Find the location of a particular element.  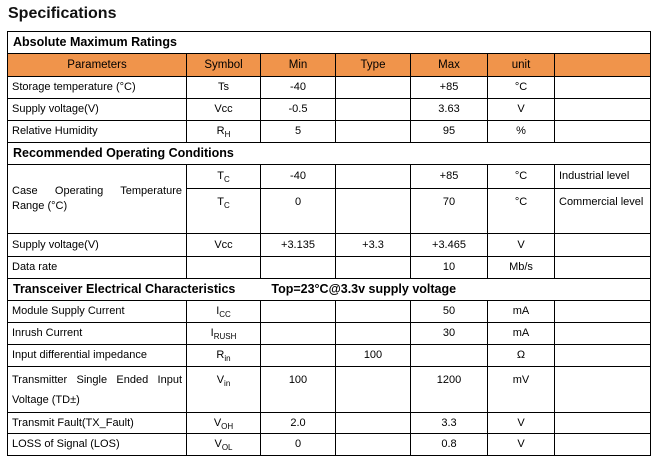

row-inrush-current: Inrush Current IRUSH 30 mA is located at coordinates (329, 333).